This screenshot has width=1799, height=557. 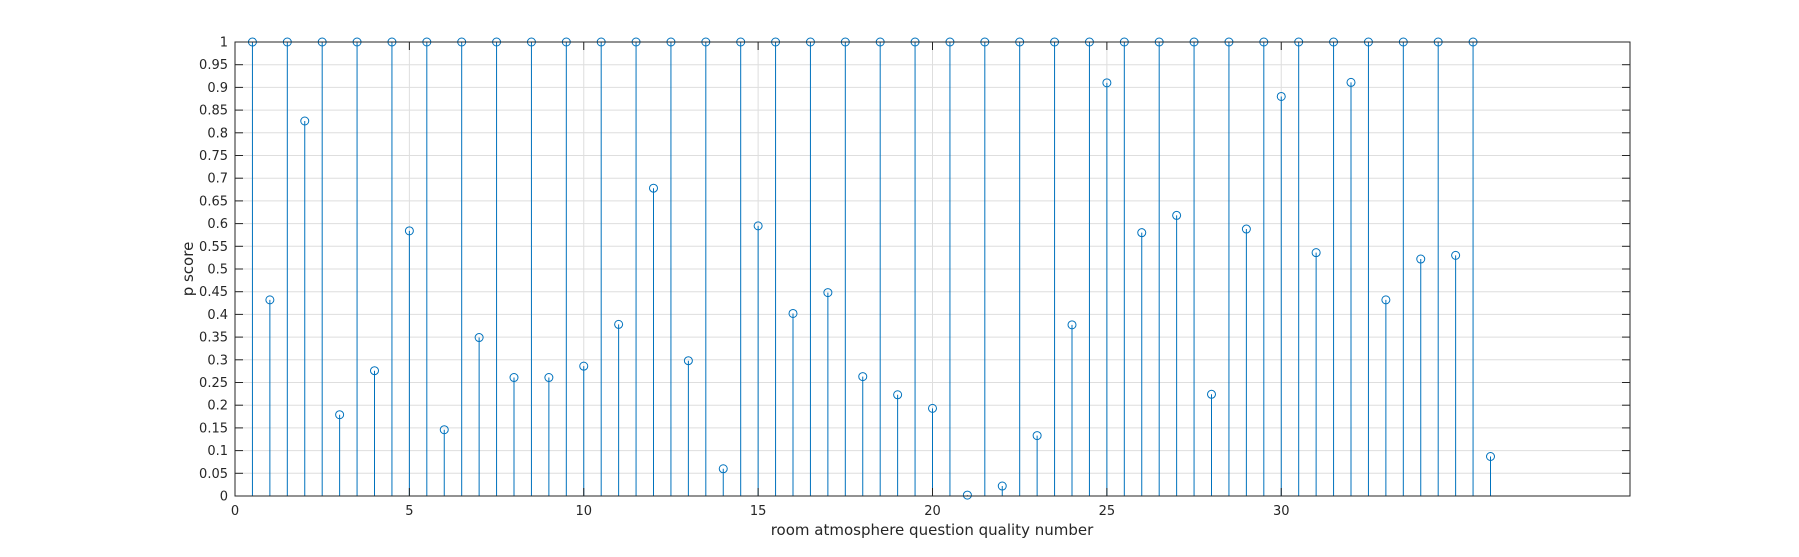 What do you see at coordinates (217, 88) in the screenshot?
I see `y-tick-label: 0.9` at bounding box center [217, 88].